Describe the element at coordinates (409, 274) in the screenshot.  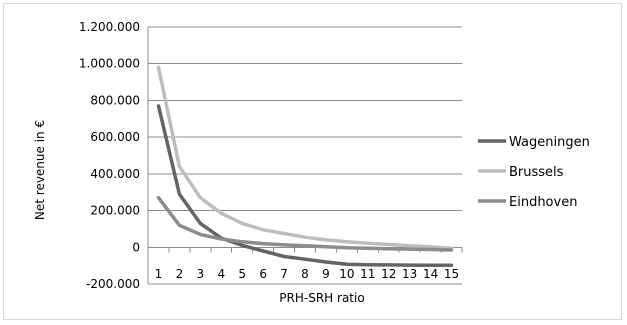
I see `x-tick-label: 13` at that location.